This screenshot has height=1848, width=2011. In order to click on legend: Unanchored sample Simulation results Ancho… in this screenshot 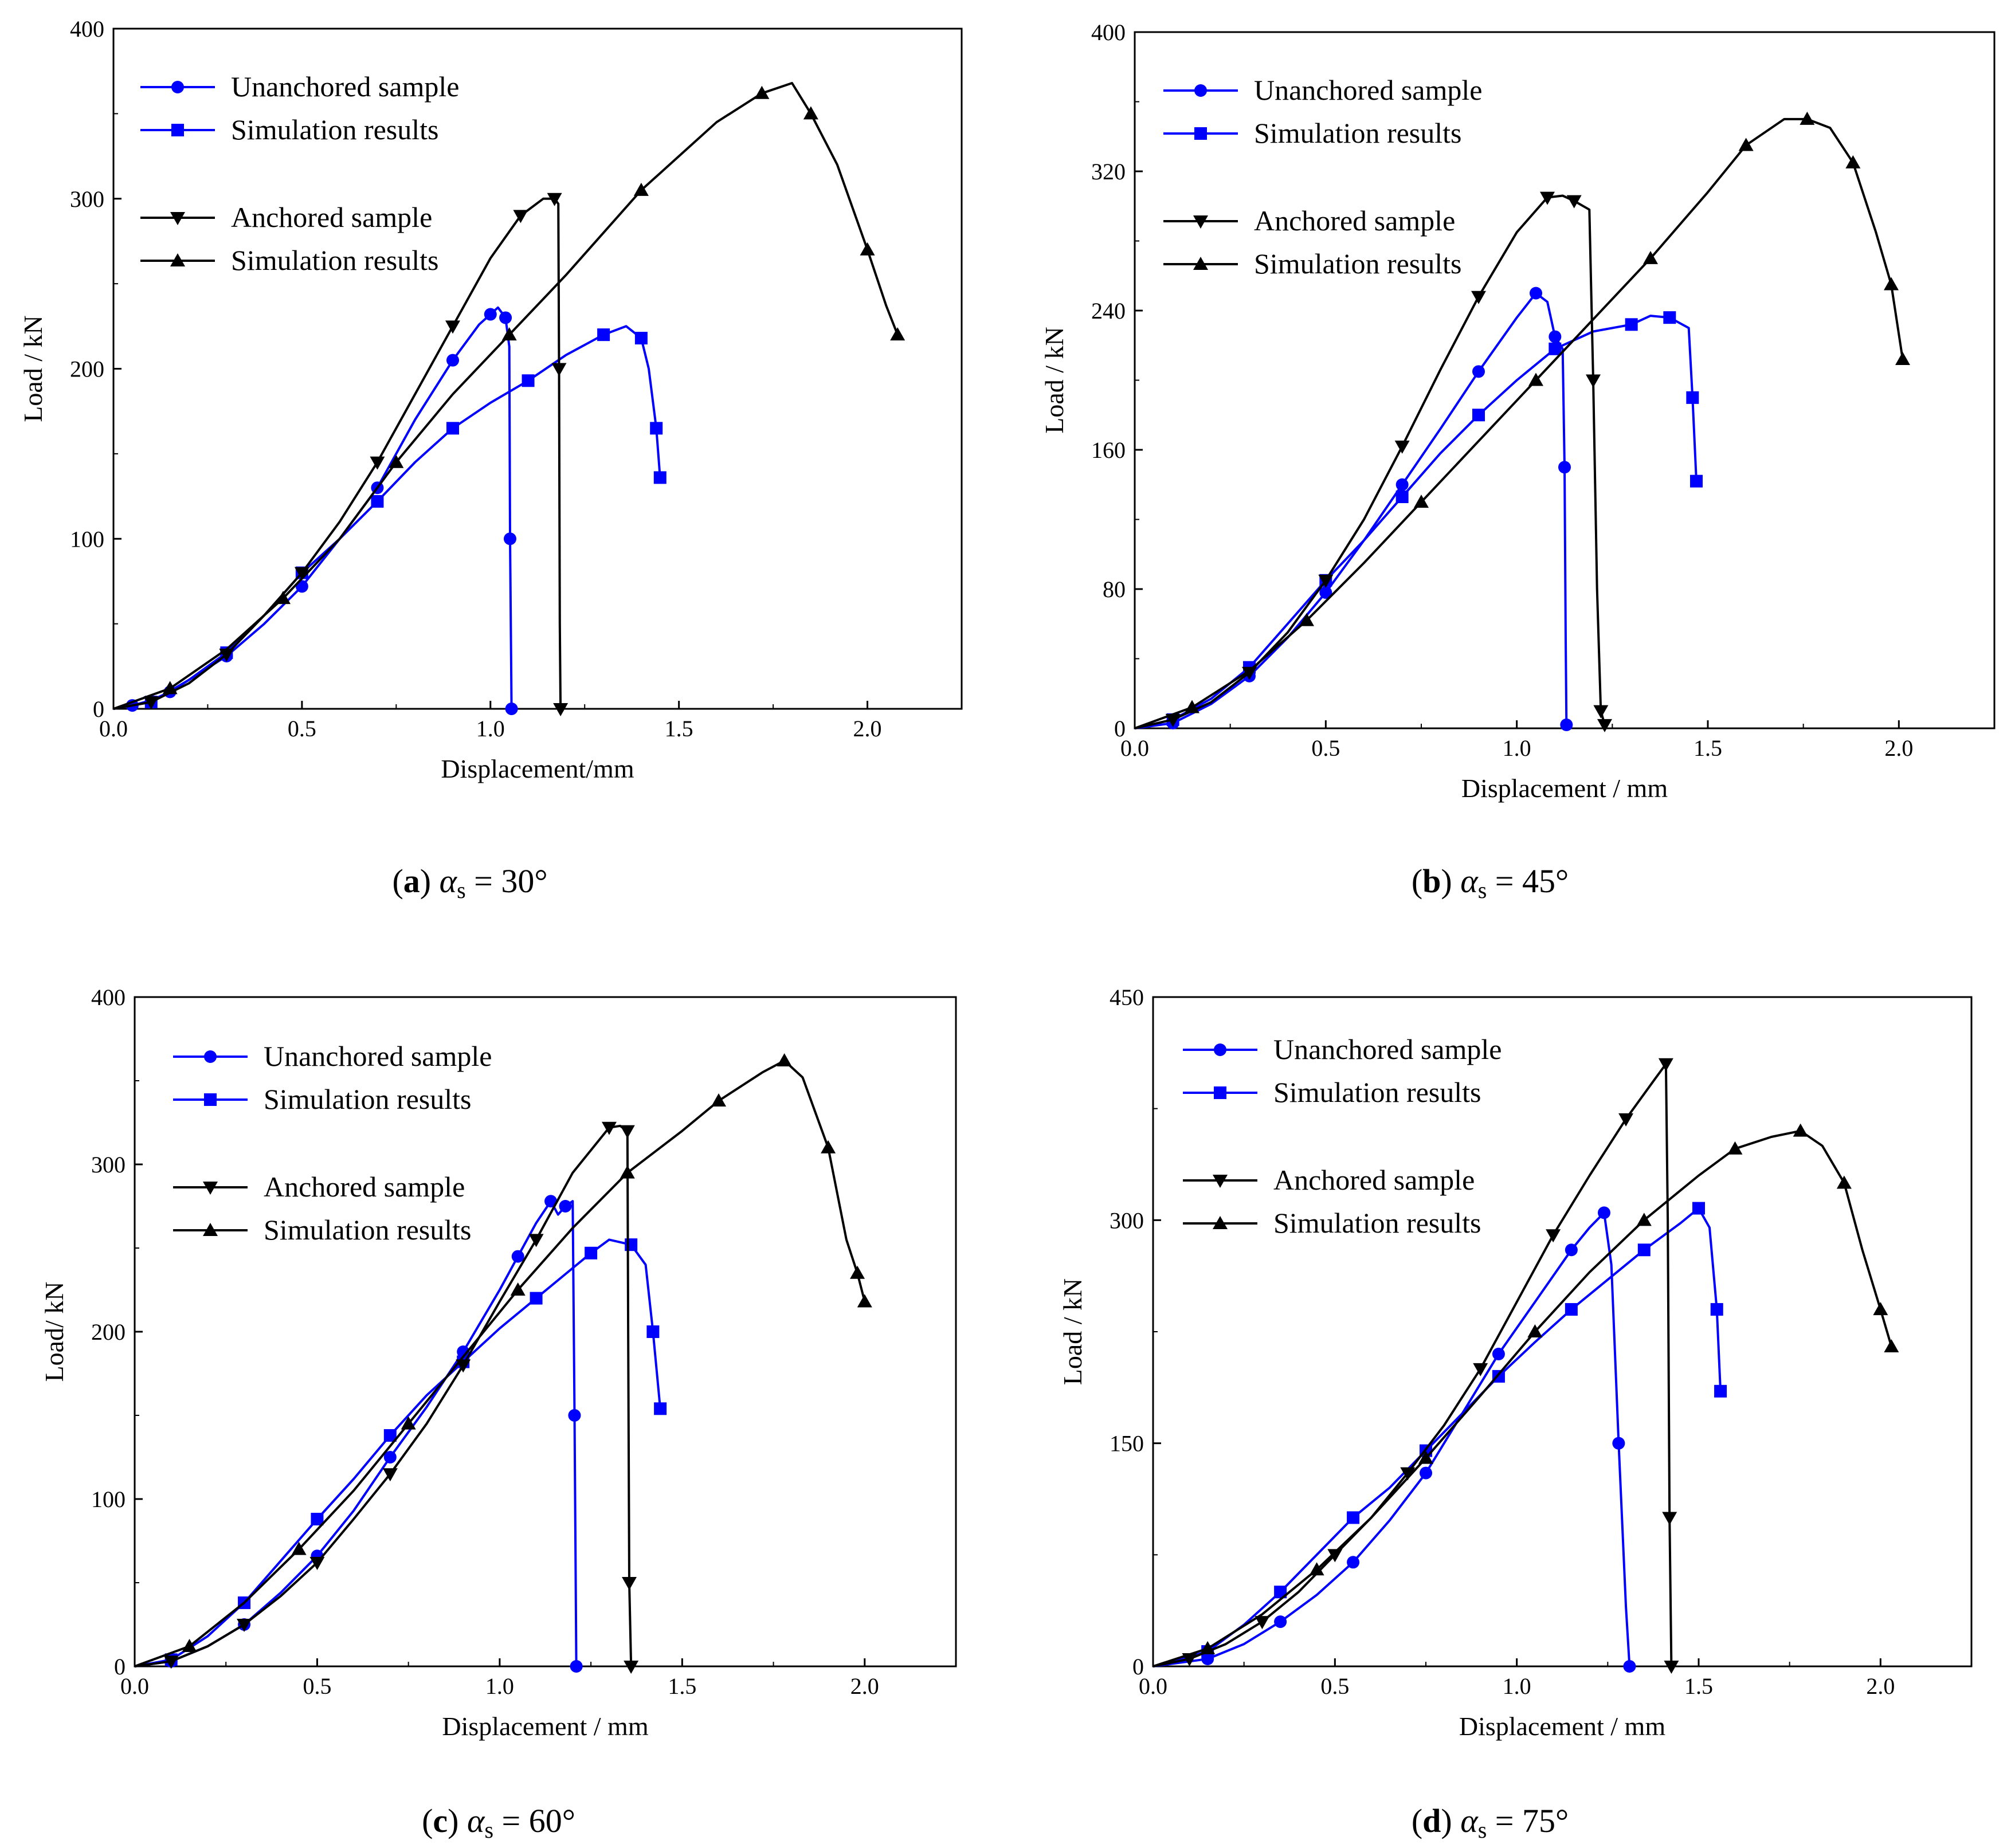, I will do `click(1342, 1136)`.